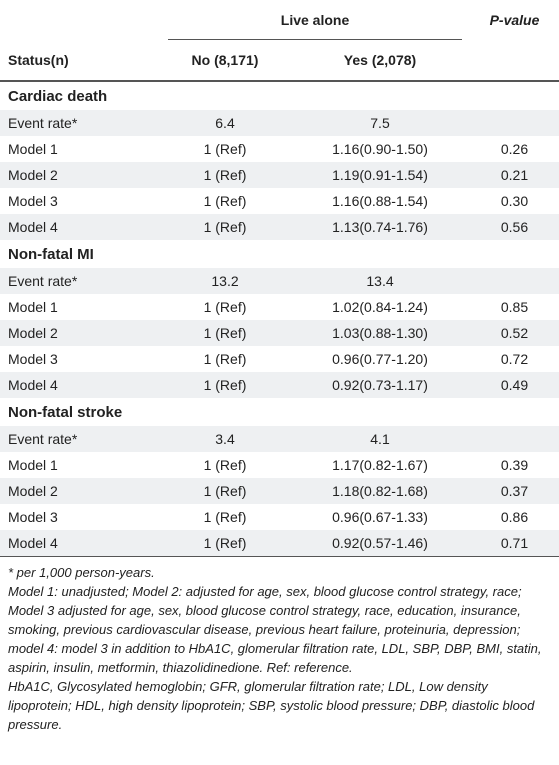 This screenshot has width=559, height=765. What do you see at coordinates (514, 517) in the screenshot?
I see `cell: 0.86` at bounding box center [514, 517].